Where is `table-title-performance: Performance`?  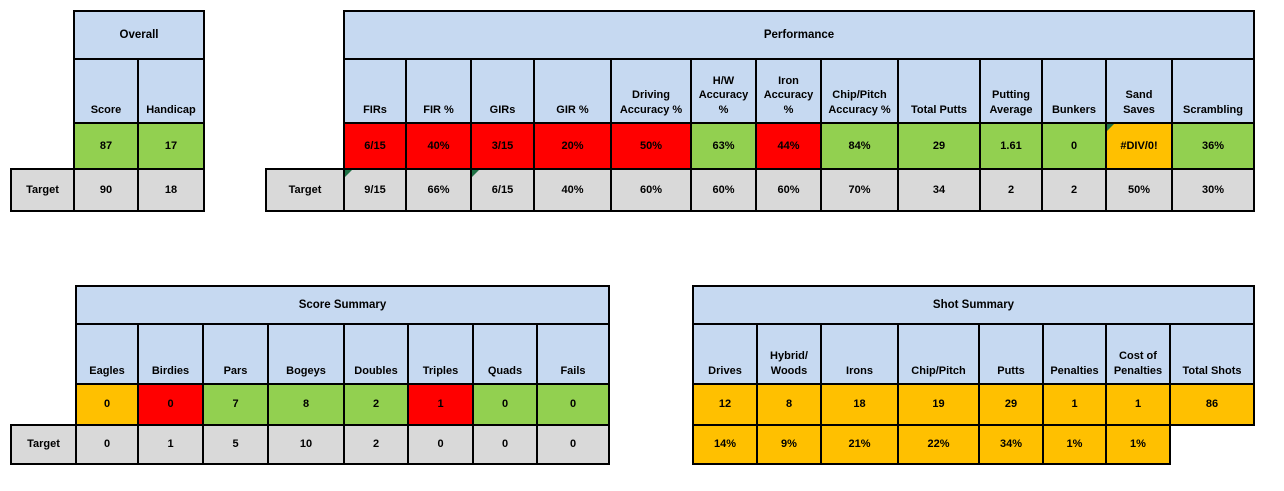 table-title-performance: Performance is located at coordinates (799, 35).